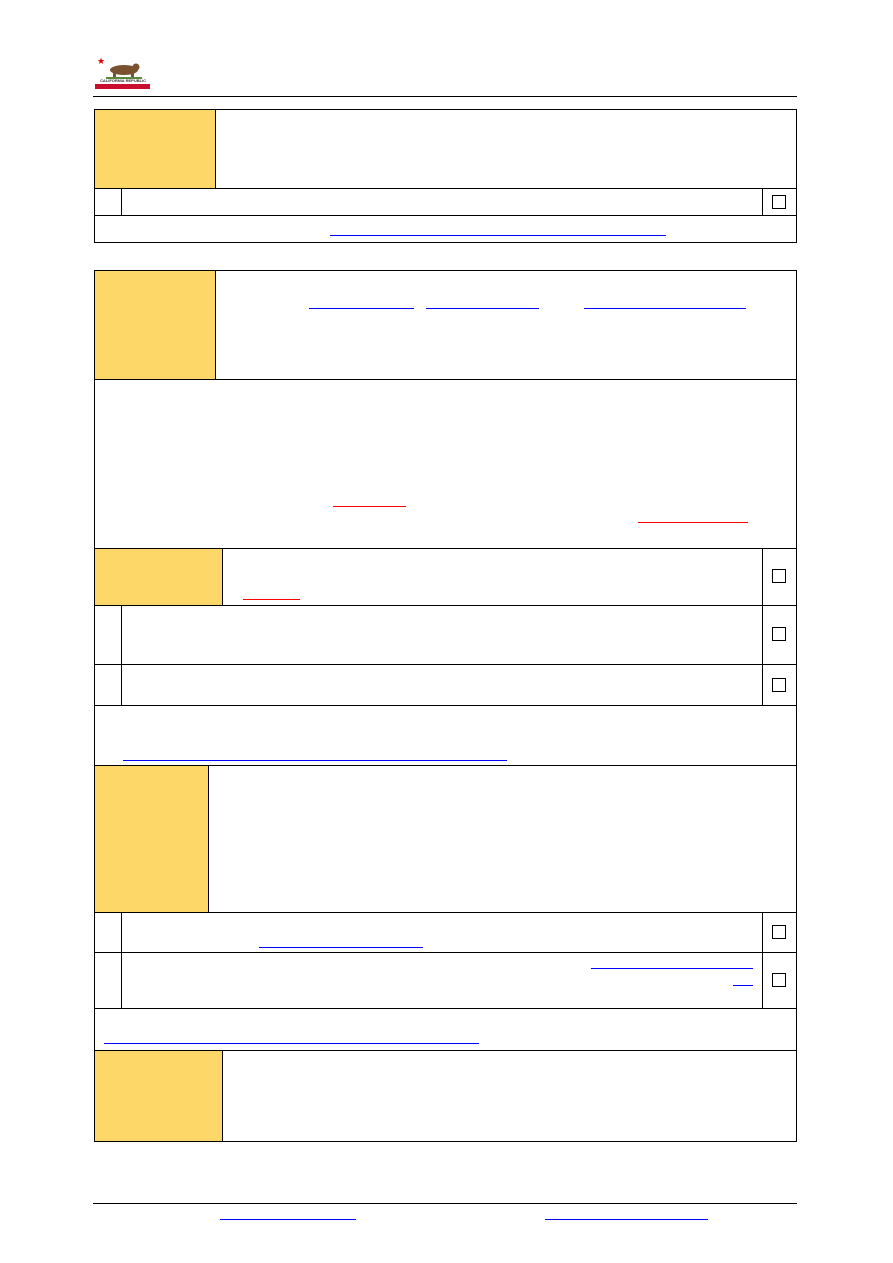  I want to click on section-box, so click(445, 176).